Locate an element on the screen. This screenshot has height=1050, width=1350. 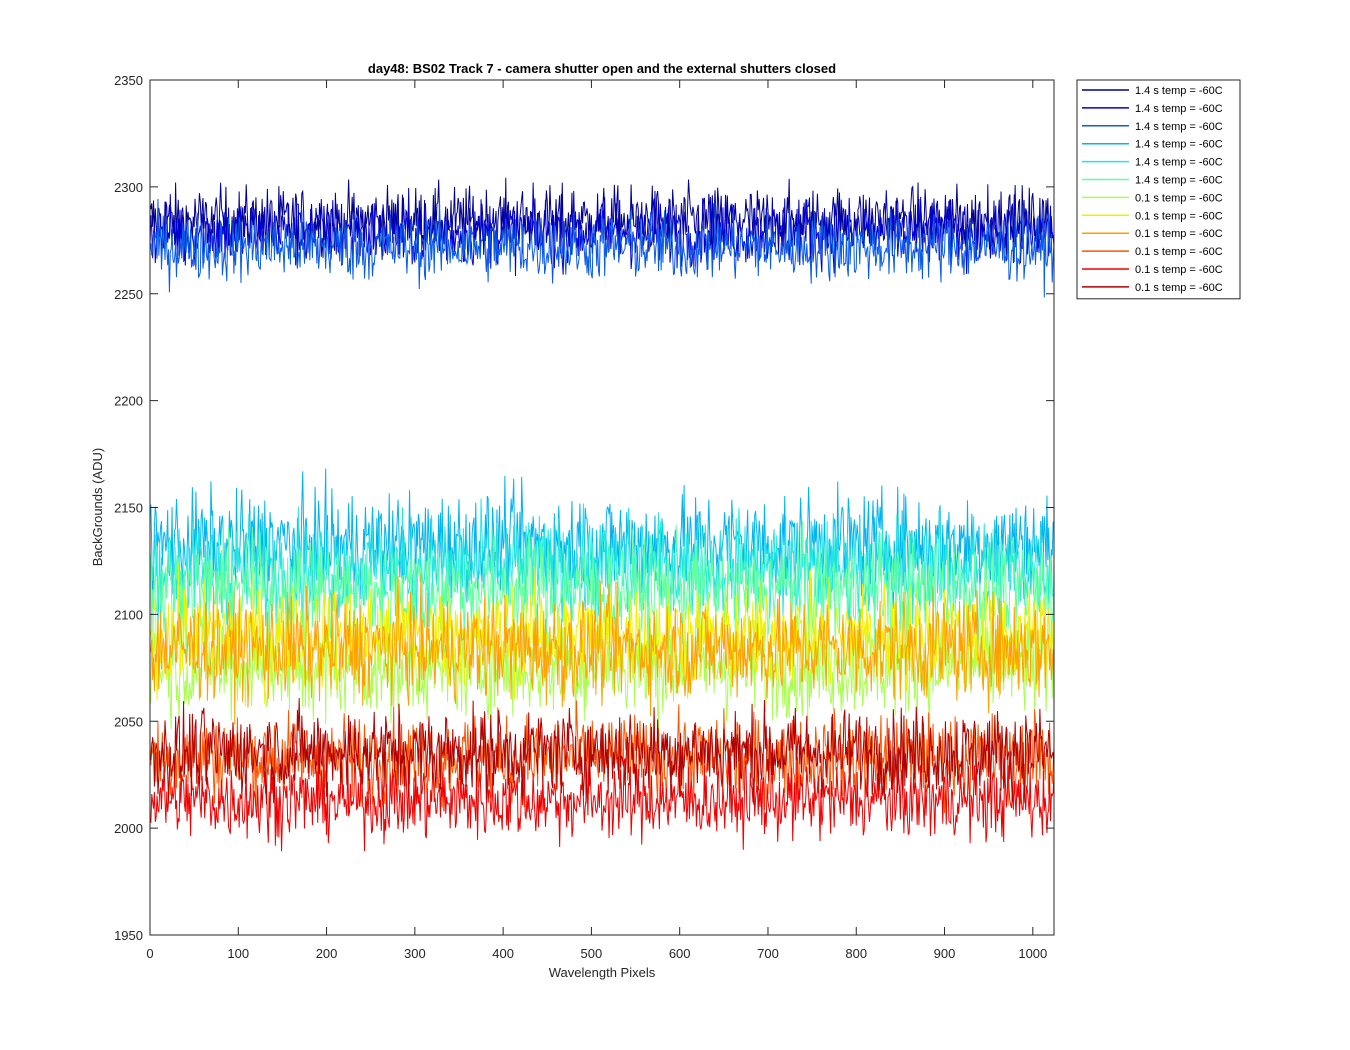
x-tick-label: 500 is located at coordinates (592, 953).